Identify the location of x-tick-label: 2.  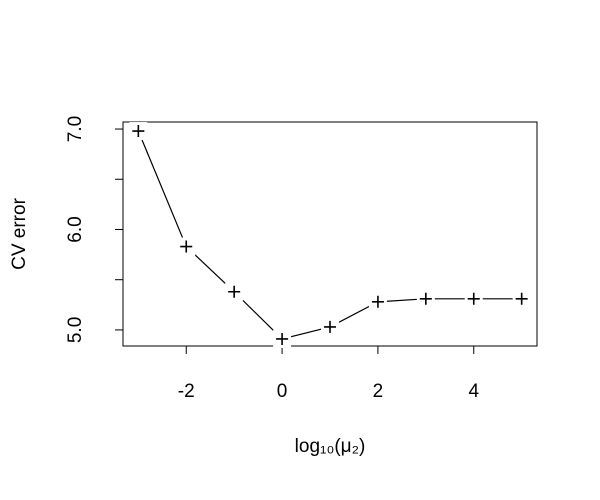
(378, 391).